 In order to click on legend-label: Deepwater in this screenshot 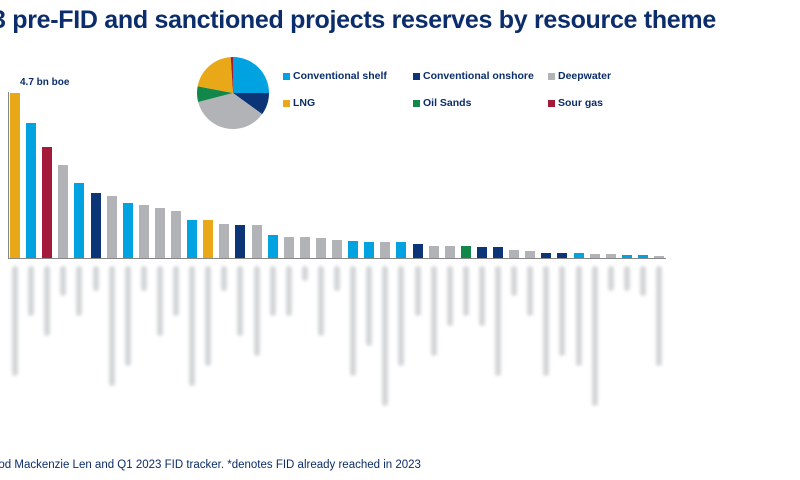, I will do `click(585, 76)`.